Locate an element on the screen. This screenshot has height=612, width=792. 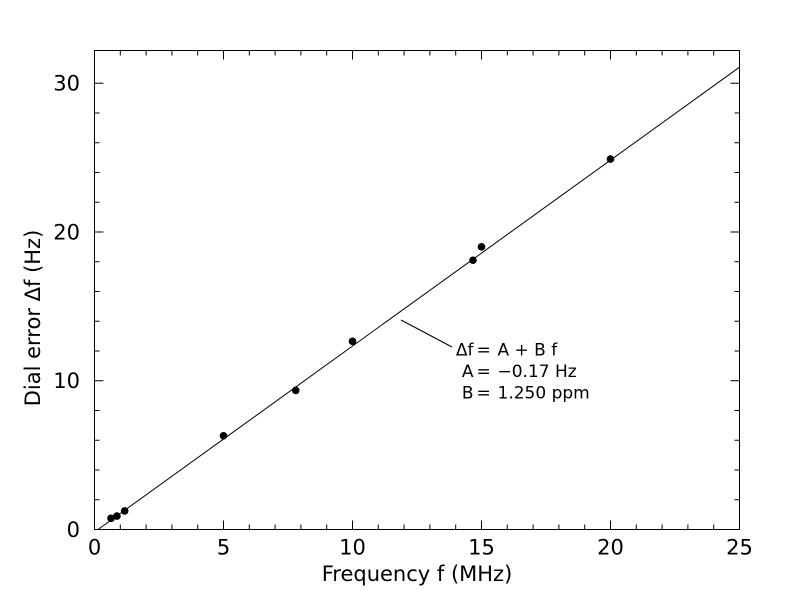
leader-line is located at coordinates (426, 333).